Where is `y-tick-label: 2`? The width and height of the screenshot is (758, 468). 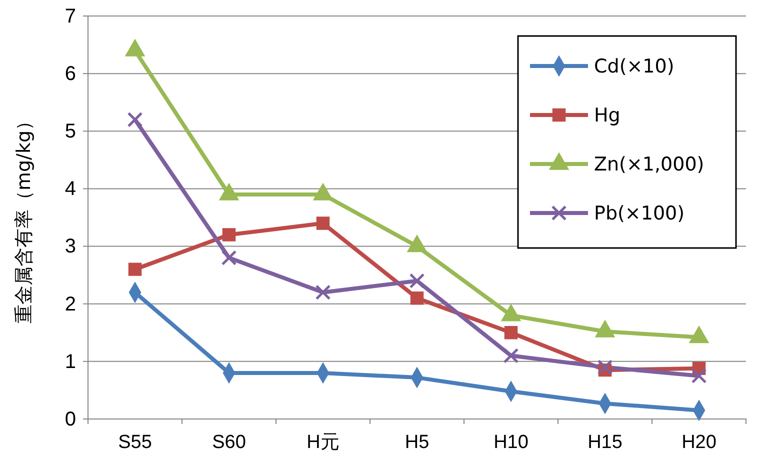
y-tick-label: 2 is located at coordinates (70, 304).